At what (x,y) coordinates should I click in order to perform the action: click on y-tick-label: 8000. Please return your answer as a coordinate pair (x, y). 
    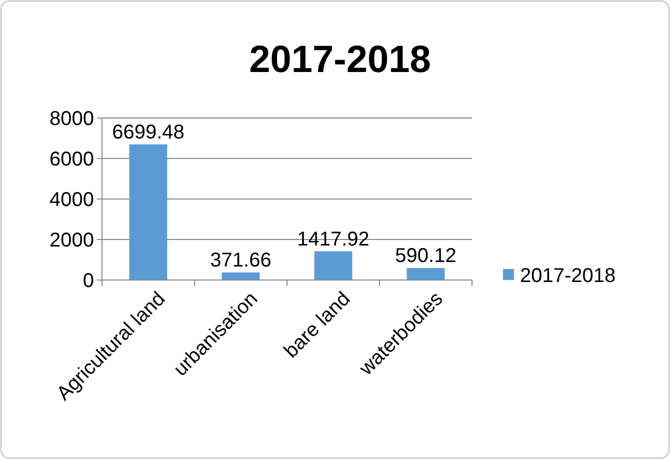
    Looking at the image, I should click on (72, 119).